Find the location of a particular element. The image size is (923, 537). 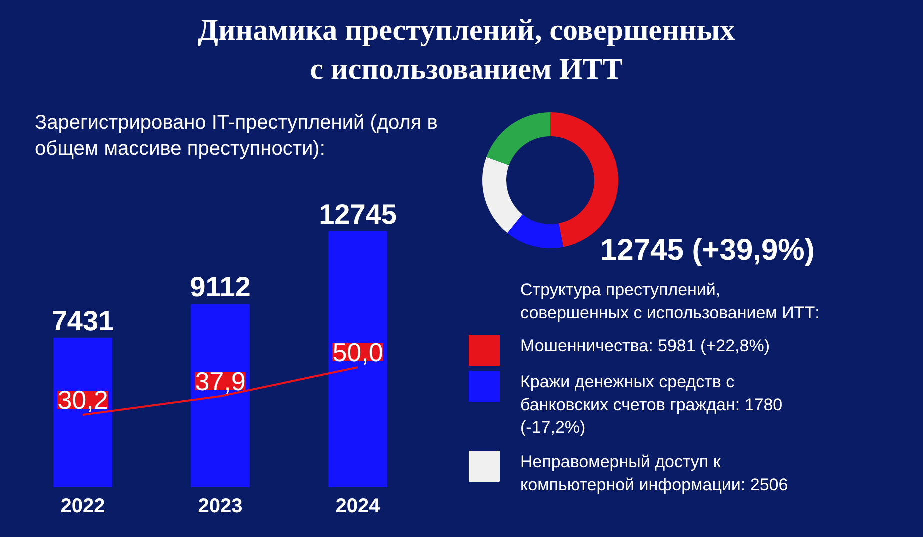

chart-title: Динамика преступлений, совершенных с использованием ИТТ is located at coordinates (467, 50).